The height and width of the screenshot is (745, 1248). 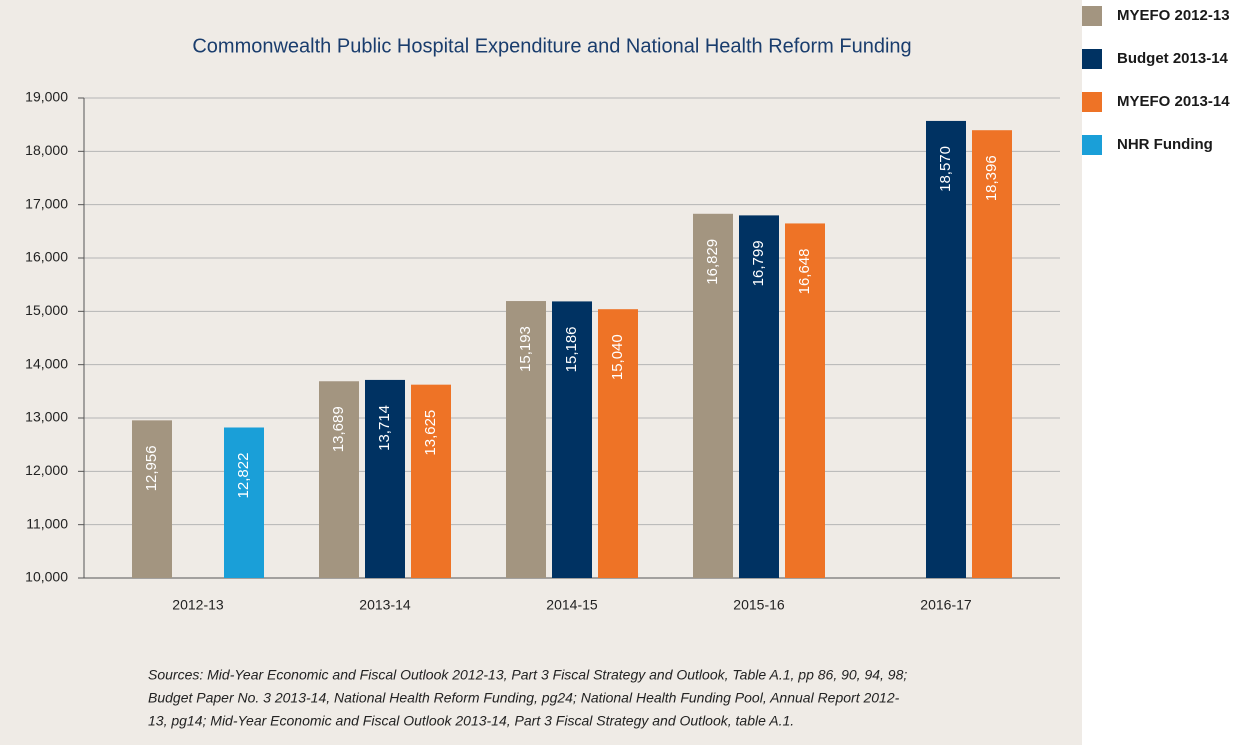 What do you see at coordinates (46, 150) in the screenshot?
I see `y-tick-label: 18,000` at bounding box center [46, 150].